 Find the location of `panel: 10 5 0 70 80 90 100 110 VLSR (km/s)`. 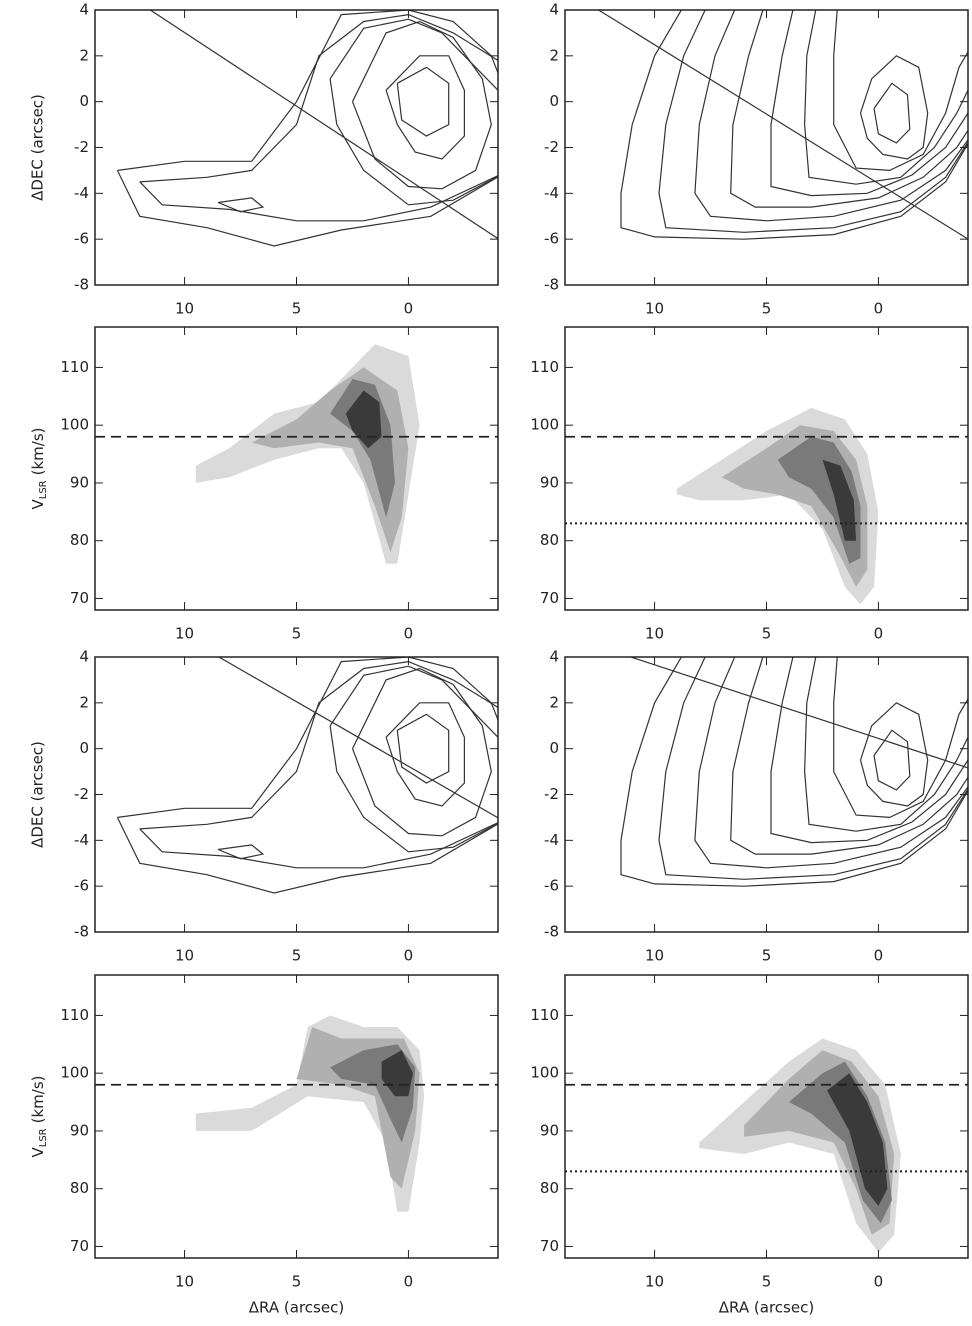

panel: 10 5 0 70 80 90 100 110 VLSR (km/s) is located at coordinates (264, 484).